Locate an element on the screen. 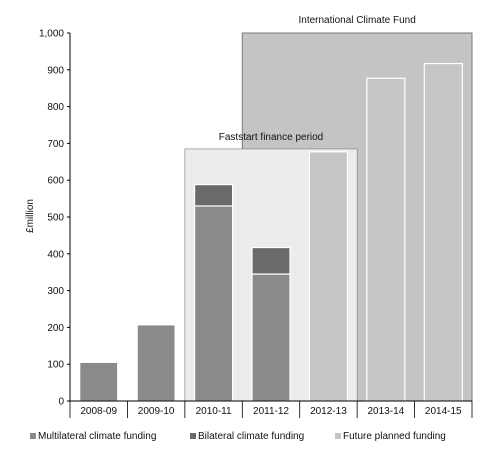 The image size is (481, 459). x-tick-label-2014-15: 2014-15 is located at coordinates (443, 411).